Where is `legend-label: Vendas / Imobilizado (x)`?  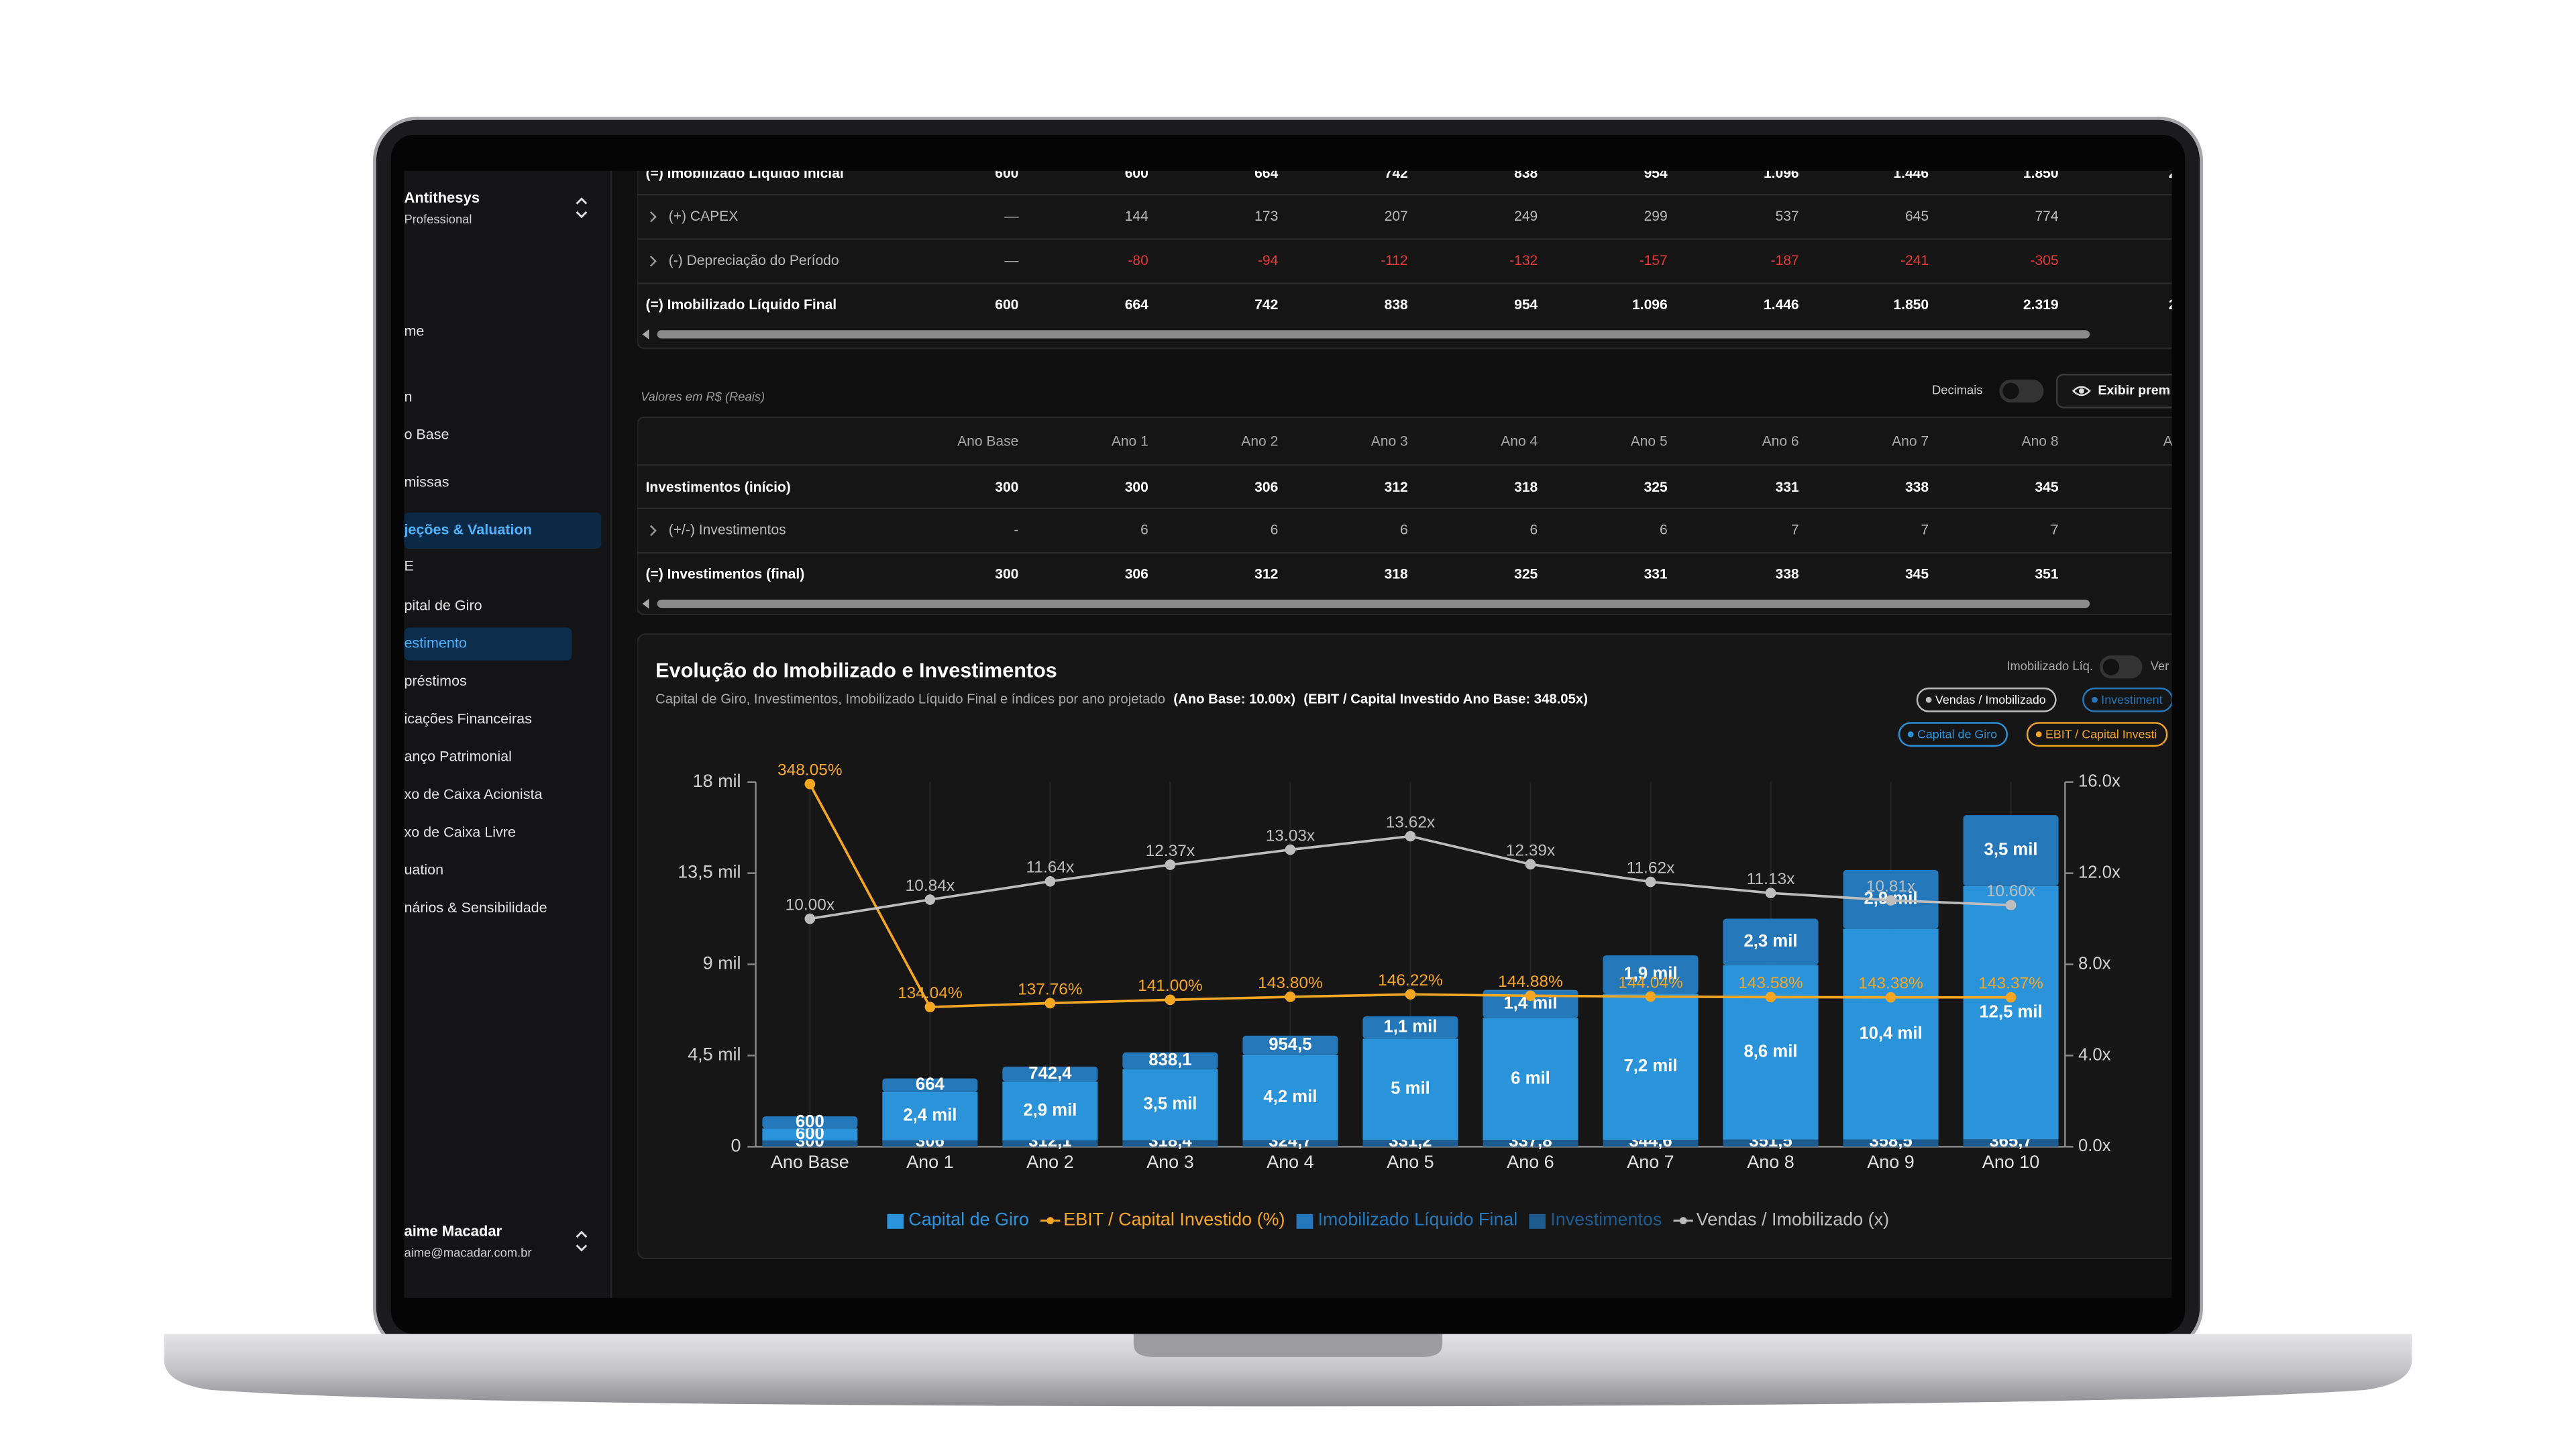 legend-label: Vendas / Imobilizado (x) is located at coordinates (1793, 1220).